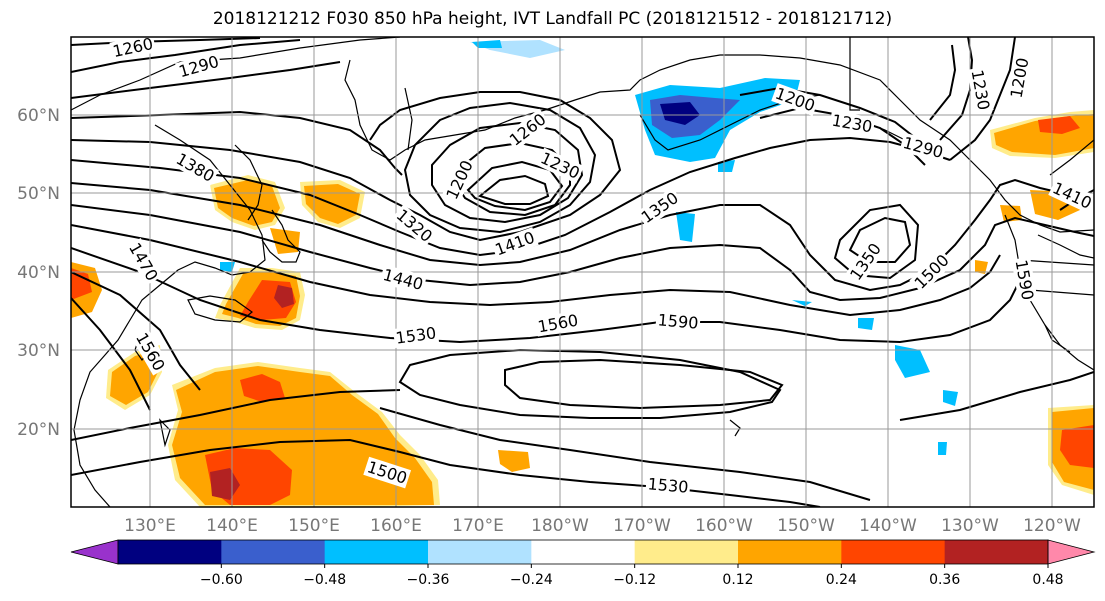  Describe the element at coordinates (806, 526) in the screenshot. I see `lon-label: 150°W` at that location.